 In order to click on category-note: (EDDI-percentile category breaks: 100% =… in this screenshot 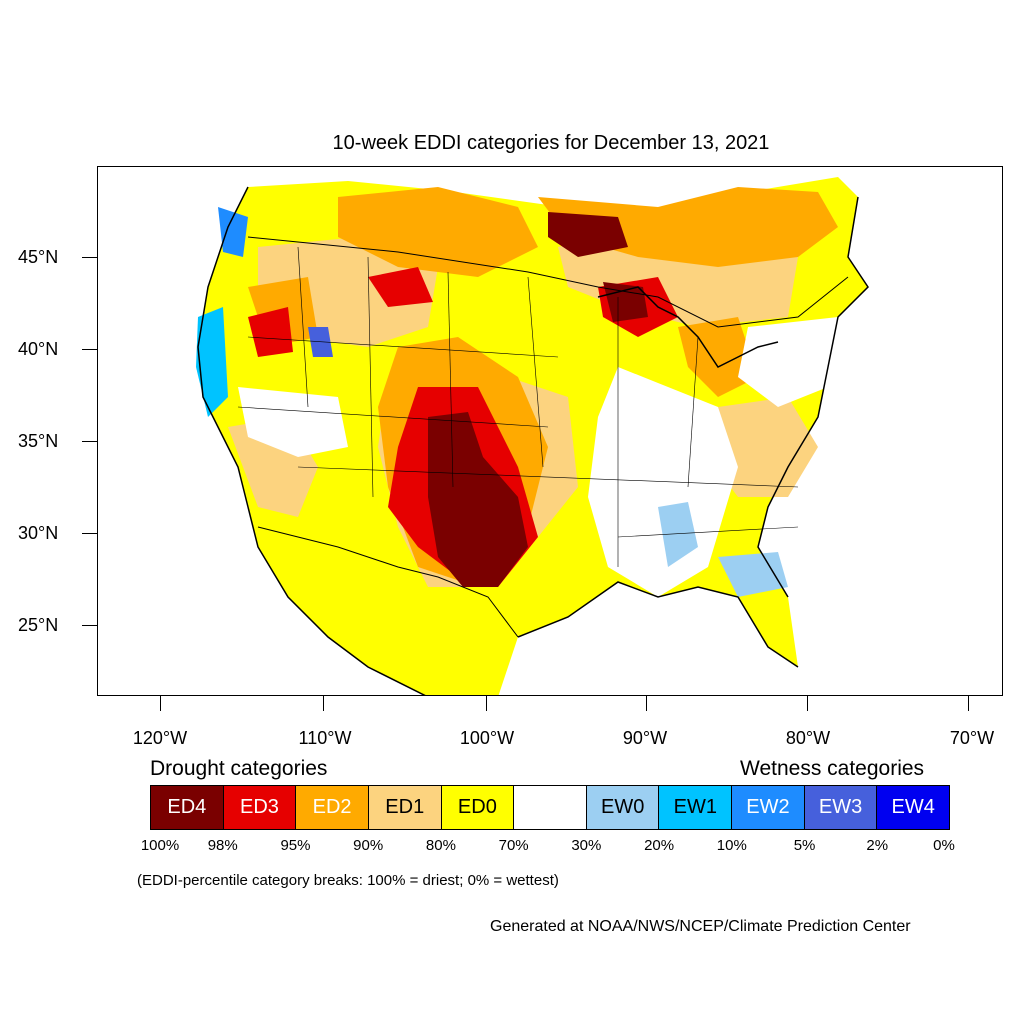, I will do `click(348, 880)`.